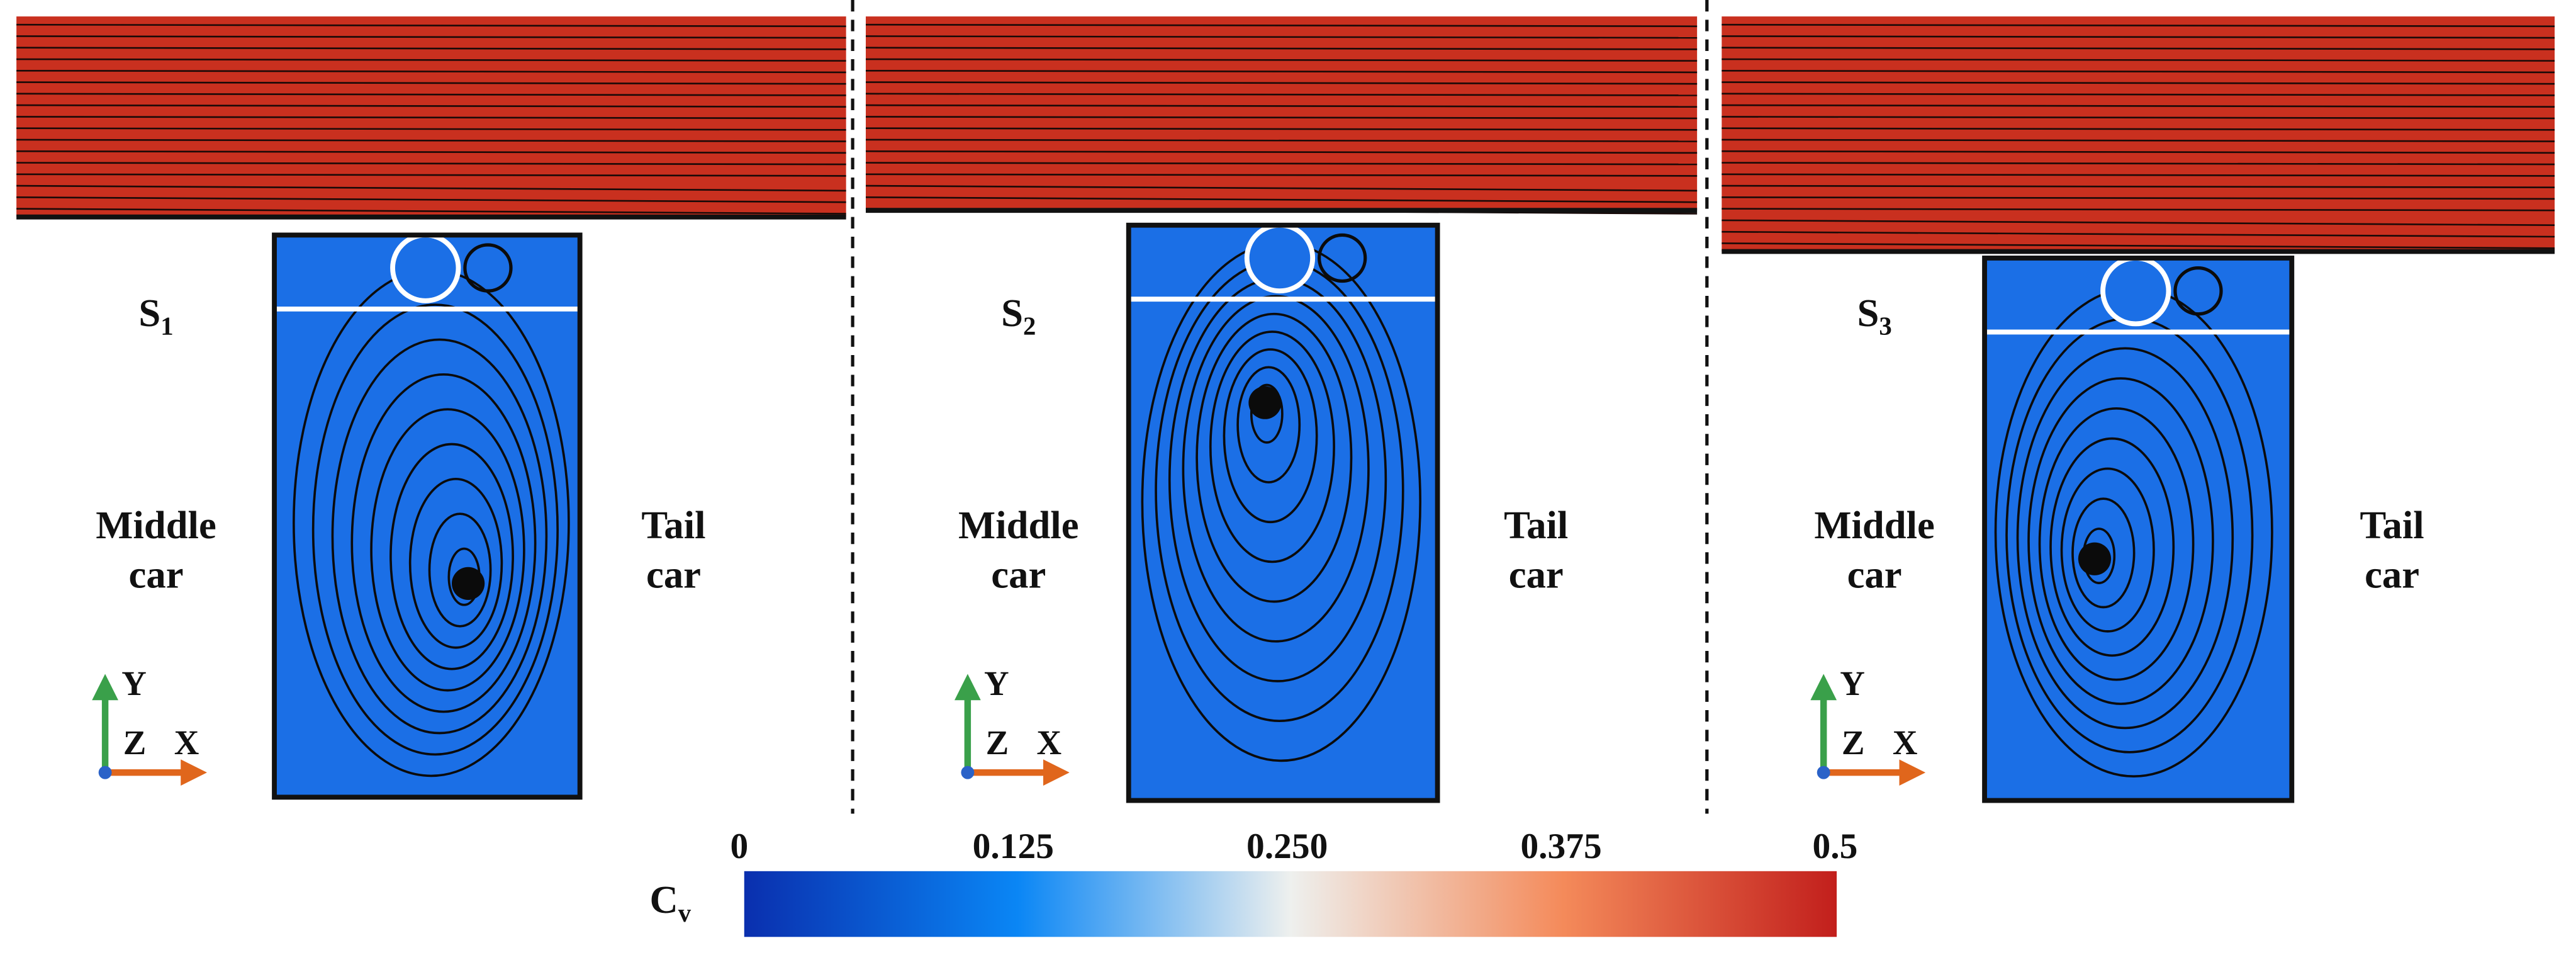 The image size is (2576, 955). What do you see at coordinates (1013, 846) in the screenshot?
I see `colorbar-tick-label: 0.125` at bounding box center [1013, 846].